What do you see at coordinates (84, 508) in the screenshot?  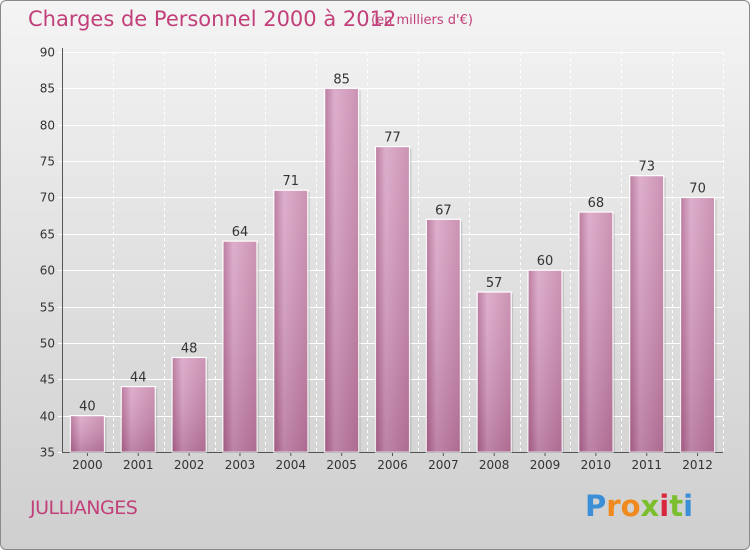 I see `commune-name: JULLIANGES` at bounding box center [84, 508].